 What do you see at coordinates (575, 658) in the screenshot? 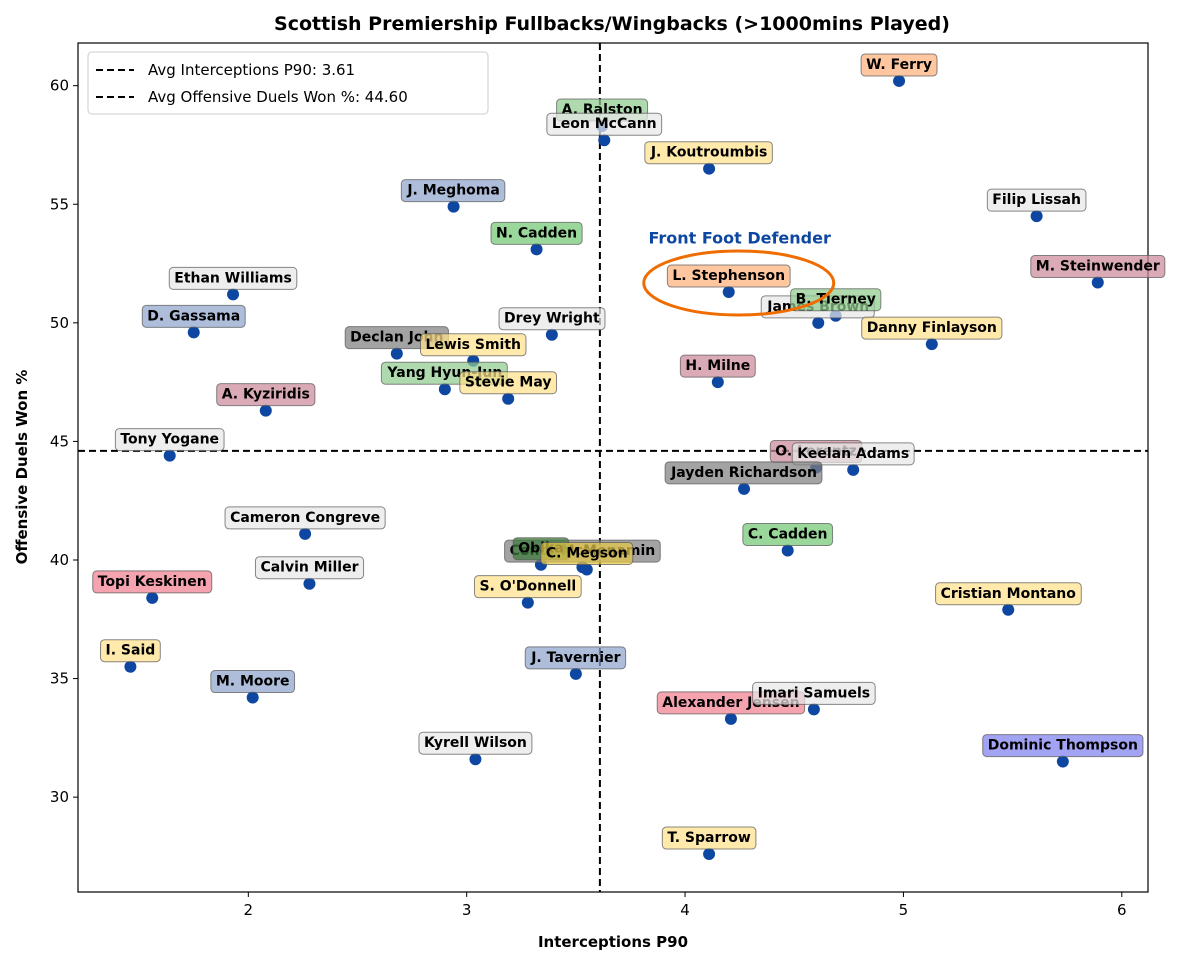
I see `point-label-text: J. Tavernier` at bounding box center [575, 658].